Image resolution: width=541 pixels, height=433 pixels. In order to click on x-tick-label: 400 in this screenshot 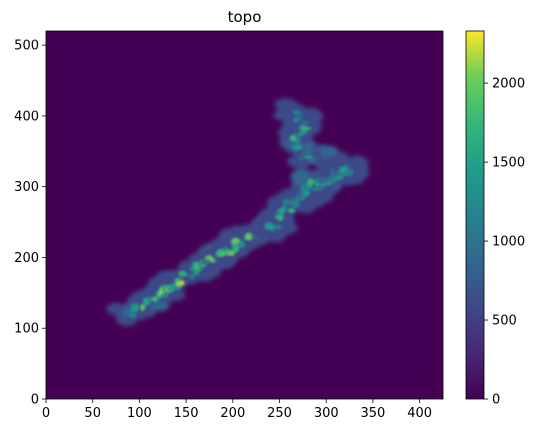, I will do `click(419, 413)`.